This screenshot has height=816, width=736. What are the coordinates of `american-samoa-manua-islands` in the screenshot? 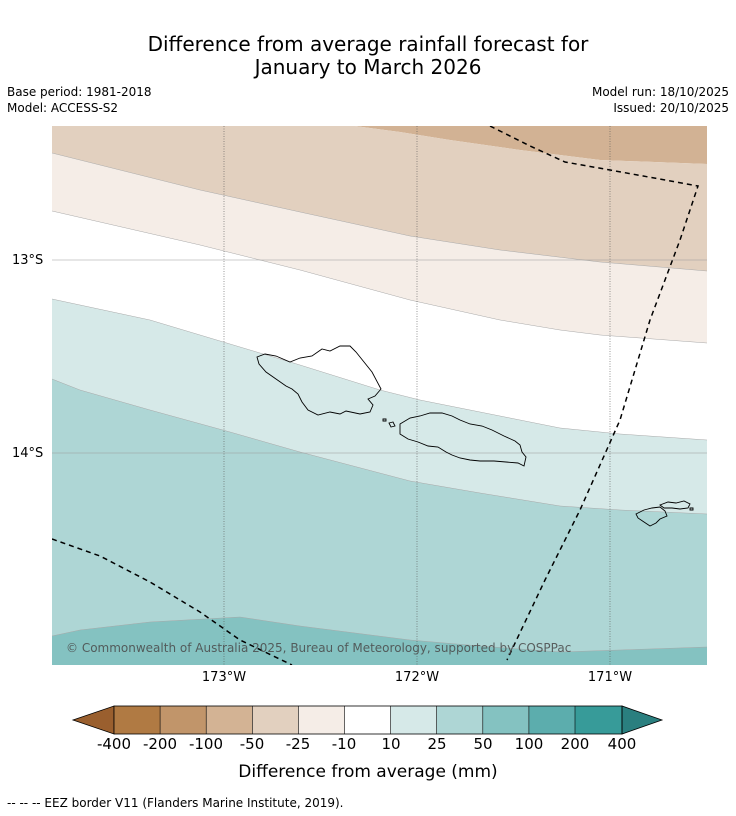 It's located at (676, 505).